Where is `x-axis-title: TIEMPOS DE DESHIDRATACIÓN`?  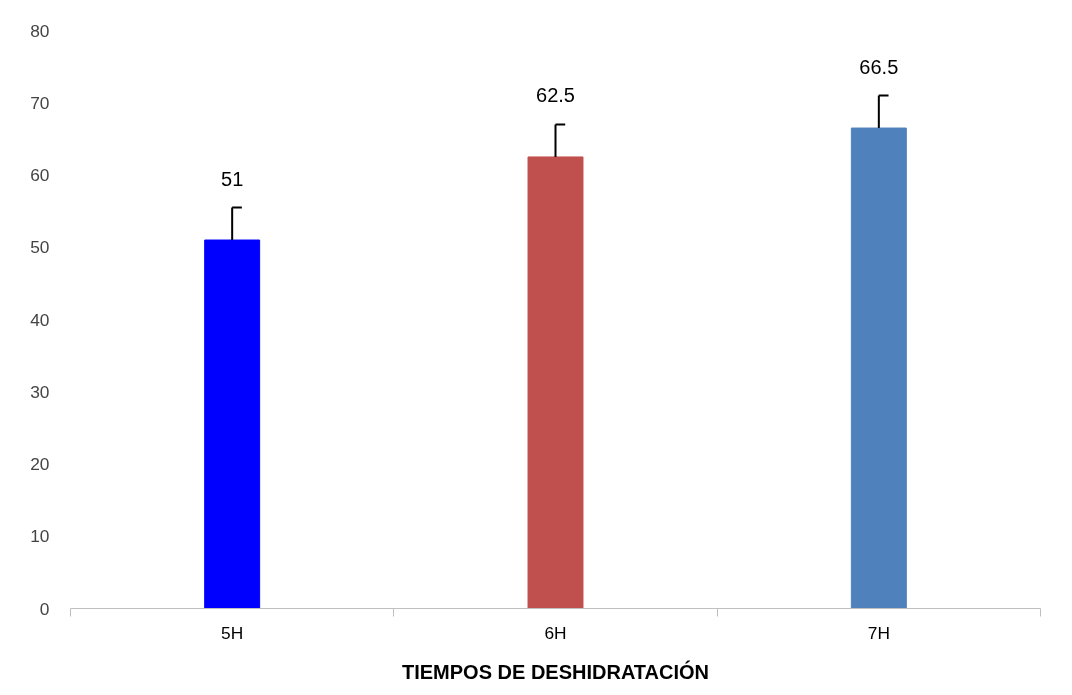
x-axis-title: TIEMPOS DE DESHIDRATACIÓN is located at coordinates (555, 671).